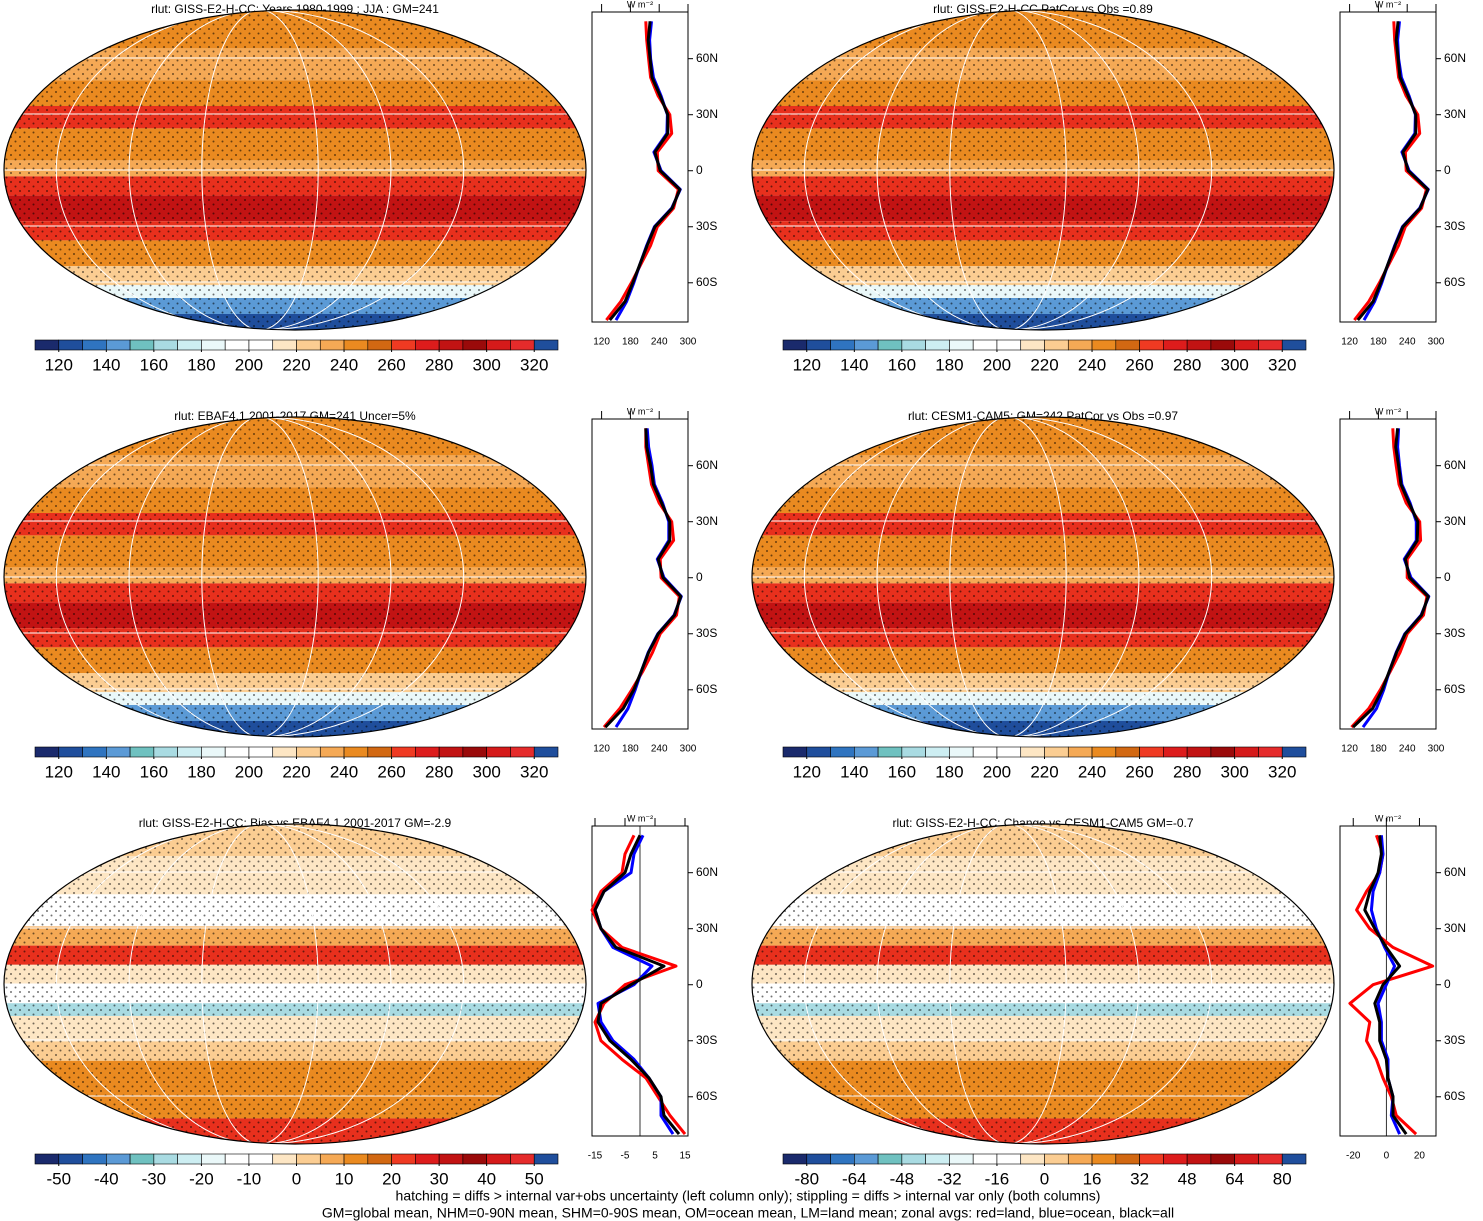 The width and height of the screenshot is (1483, 1221). What do you see at coordinates (1234, 1178) in the screenshot?
I see `colorbar-label: 64` at bounding box center [1234, 1178].